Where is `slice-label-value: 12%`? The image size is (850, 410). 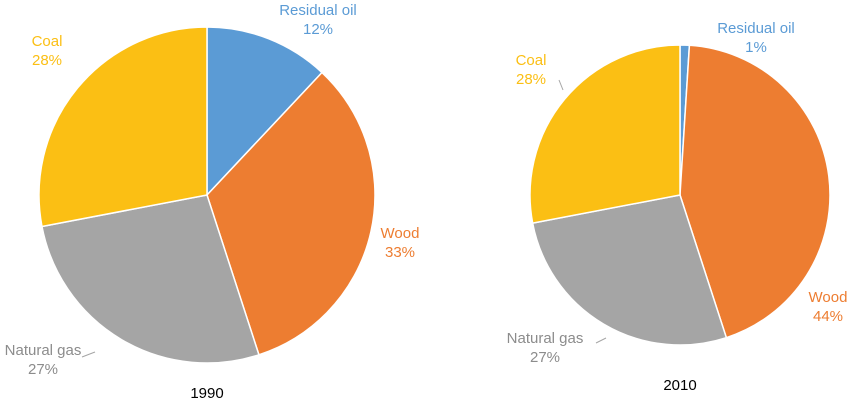
slice-label-value: 12% is located at coordinates (318, 29).